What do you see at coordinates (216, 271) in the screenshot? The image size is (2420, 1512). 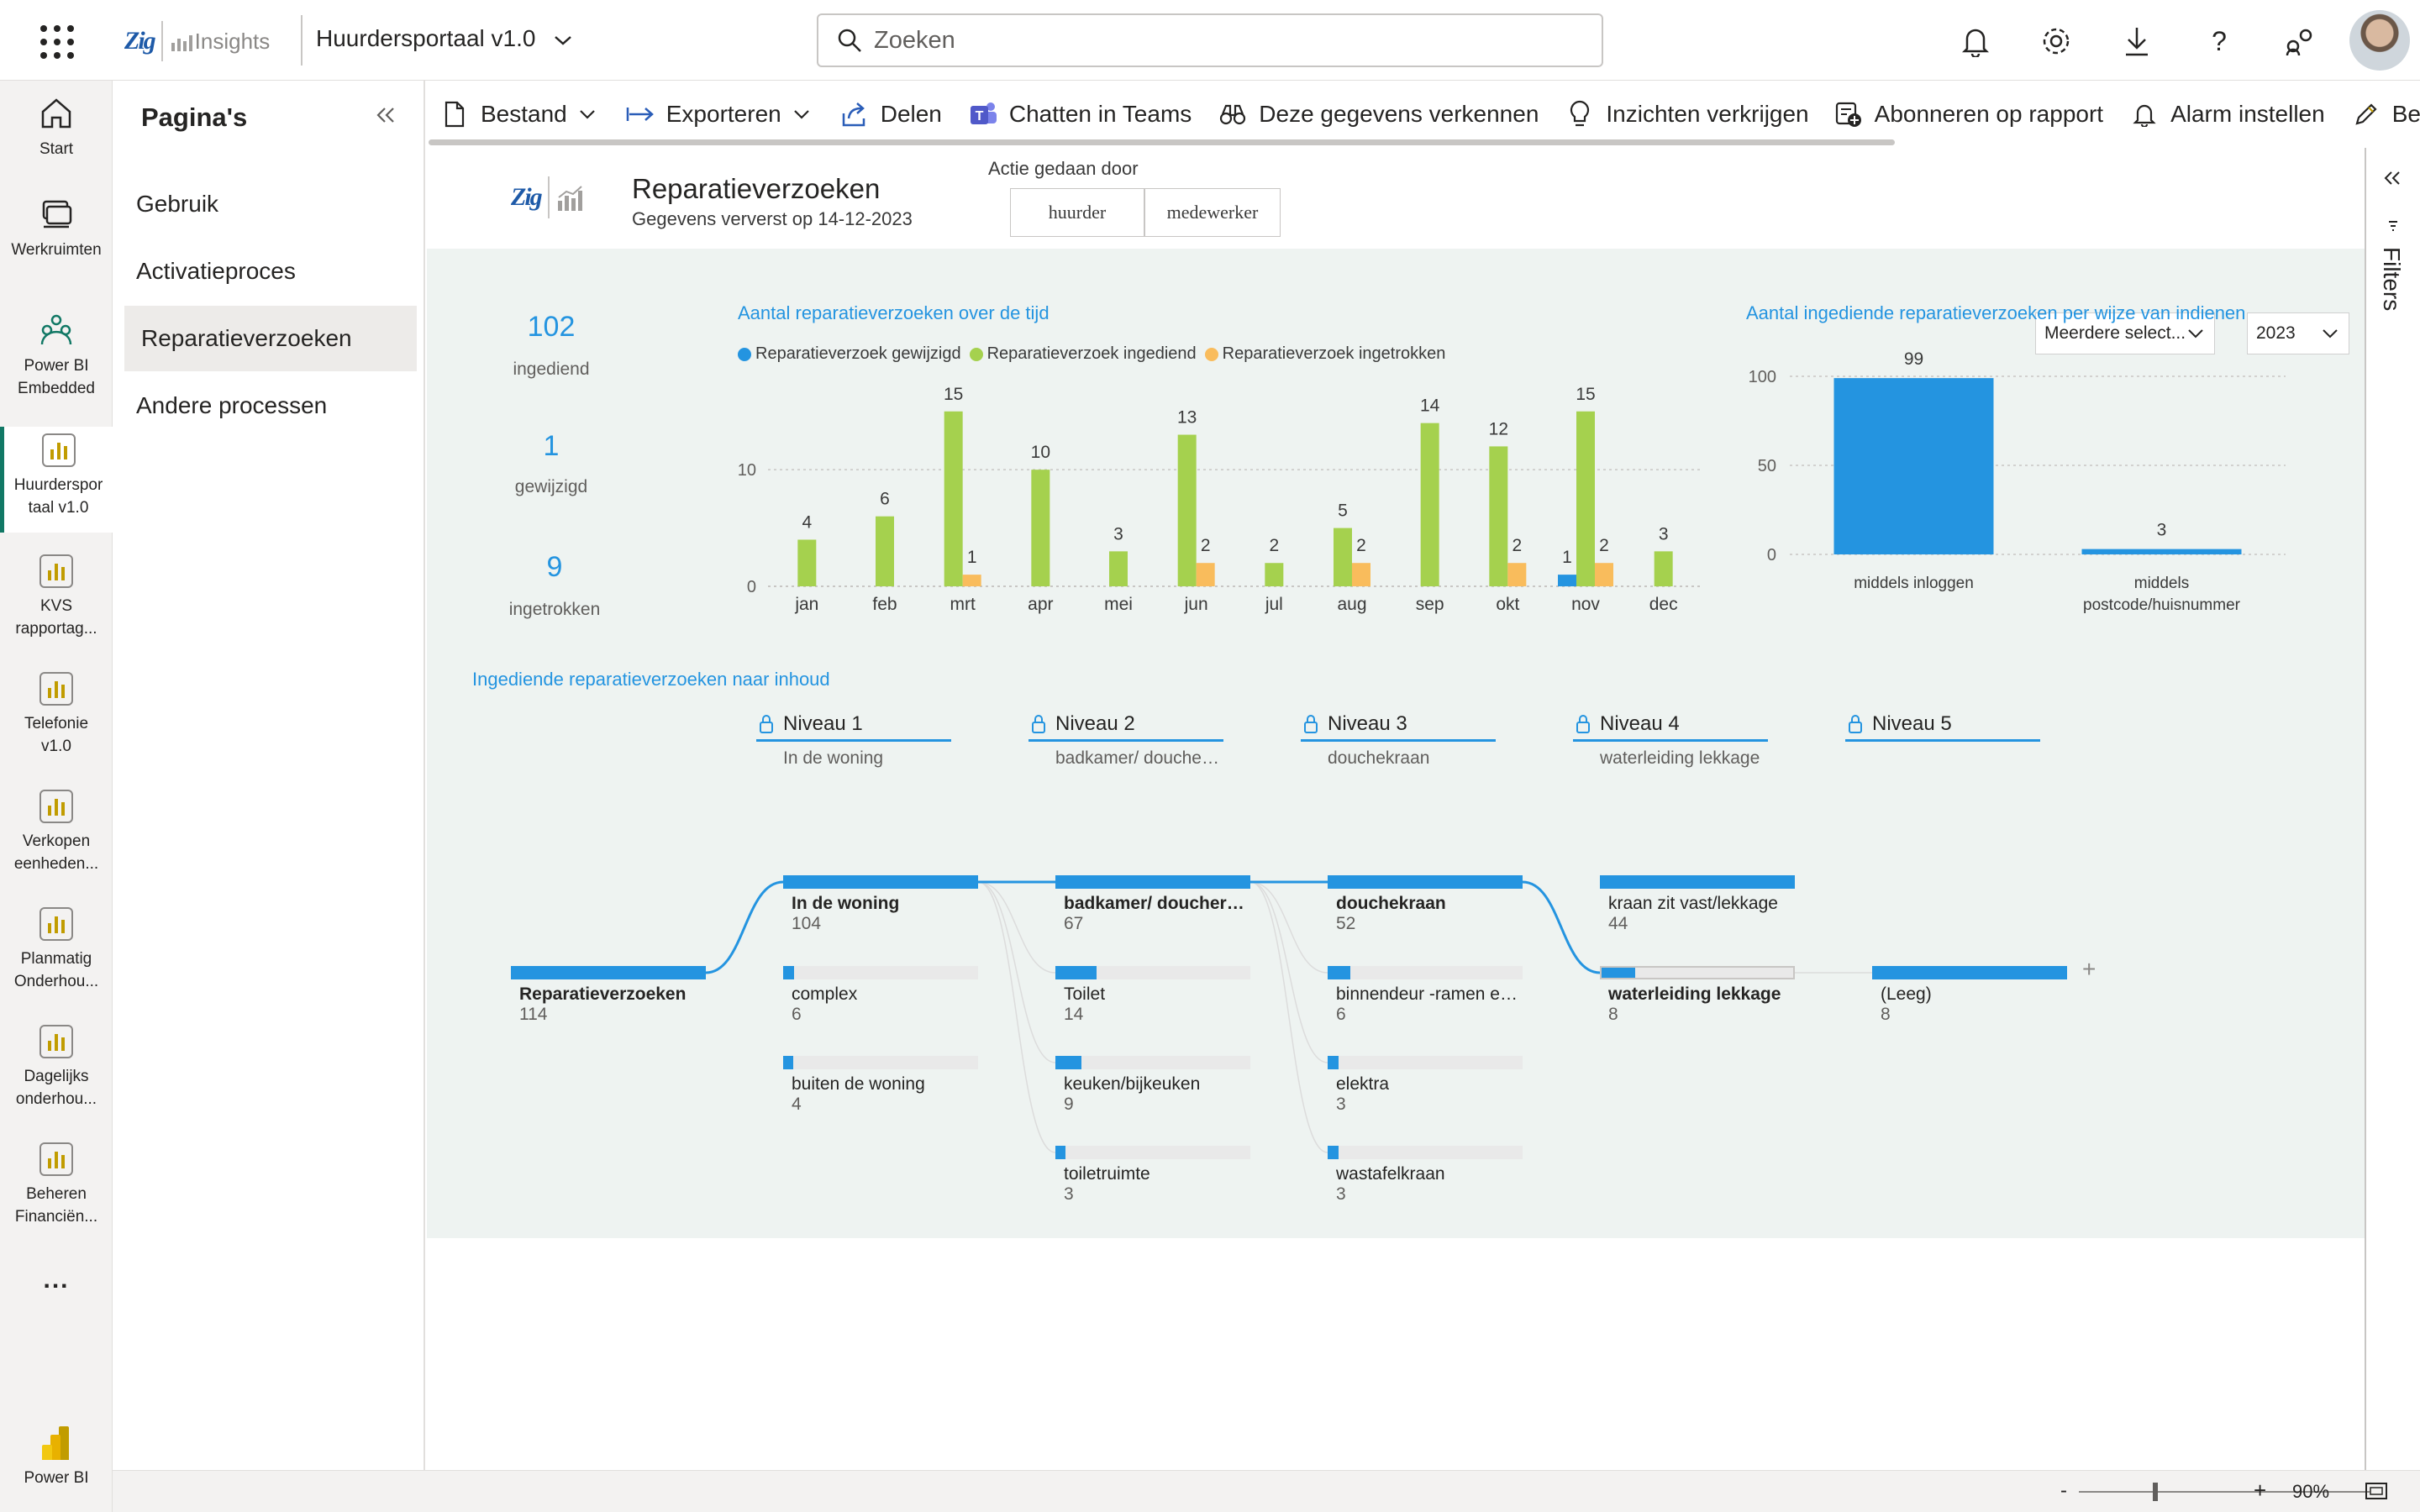 I see `page-item-activatieproces: Activatieproces` at bounding box center [216, 271].